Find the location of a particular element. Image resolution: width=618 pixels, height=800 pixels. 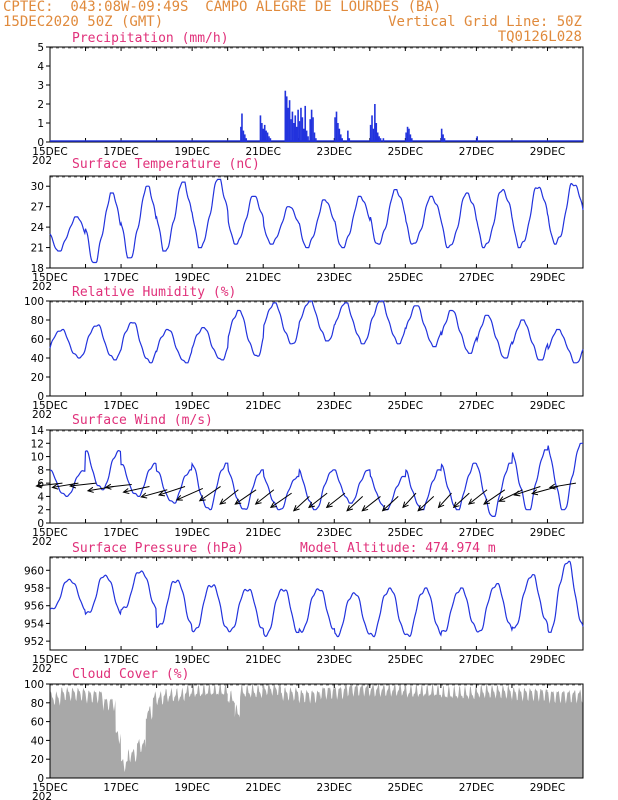

y-tick-label: 20 is located at coordinates (37, 760).